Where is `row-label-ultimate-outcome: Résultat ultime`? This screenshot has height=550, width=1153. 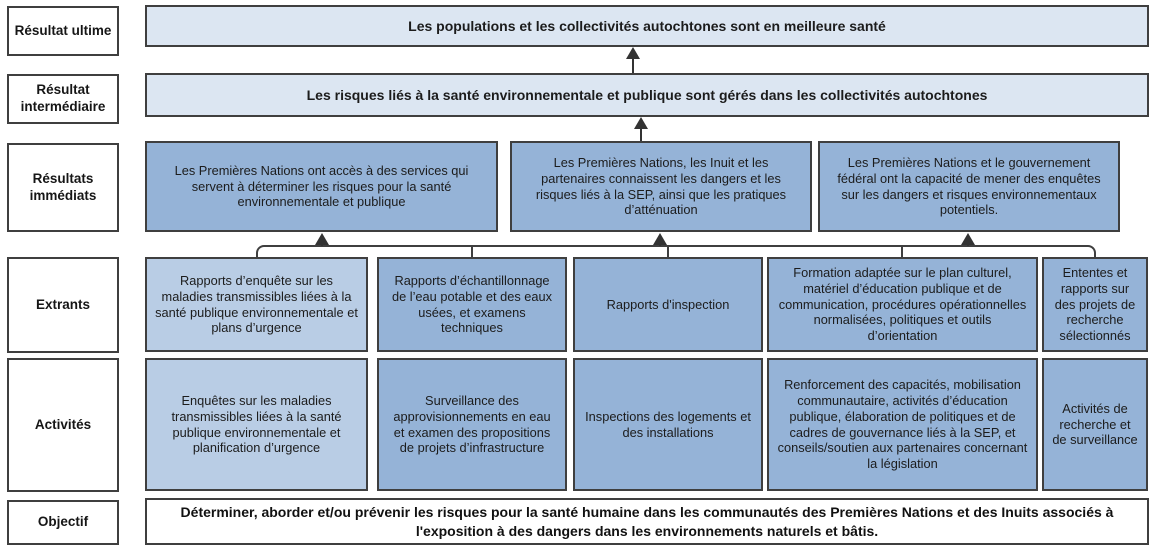
row-label-ultimate-outcome: Résultat ultime is located at coordinates (63, 31).